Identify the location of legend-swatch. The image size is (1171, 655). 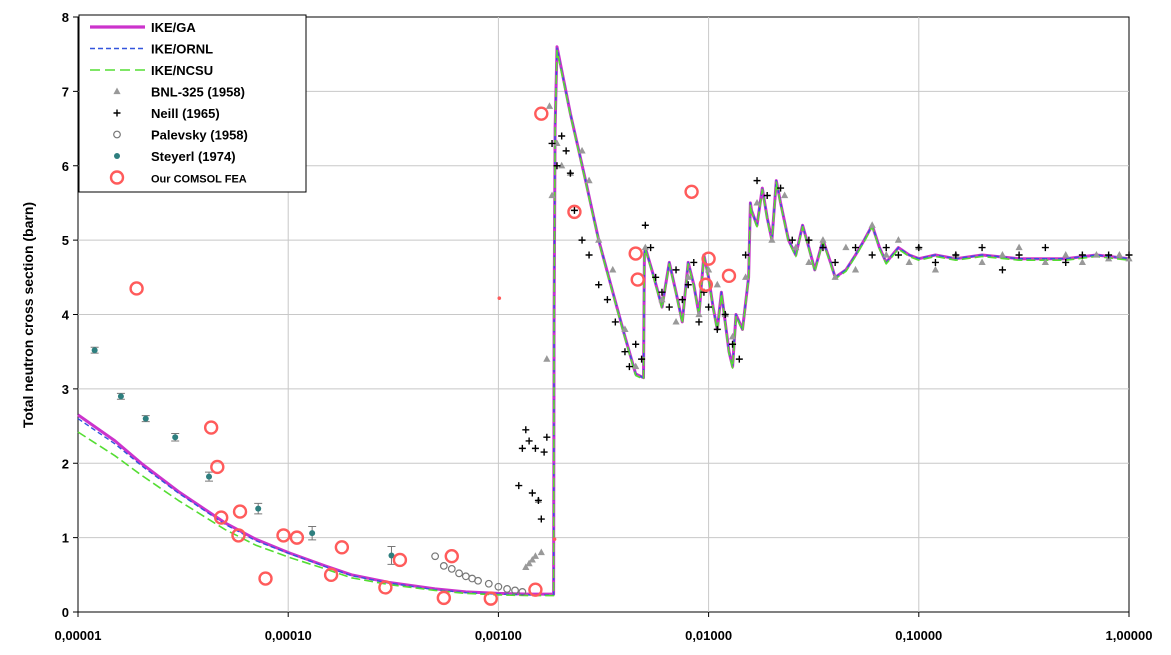
(117, 177).